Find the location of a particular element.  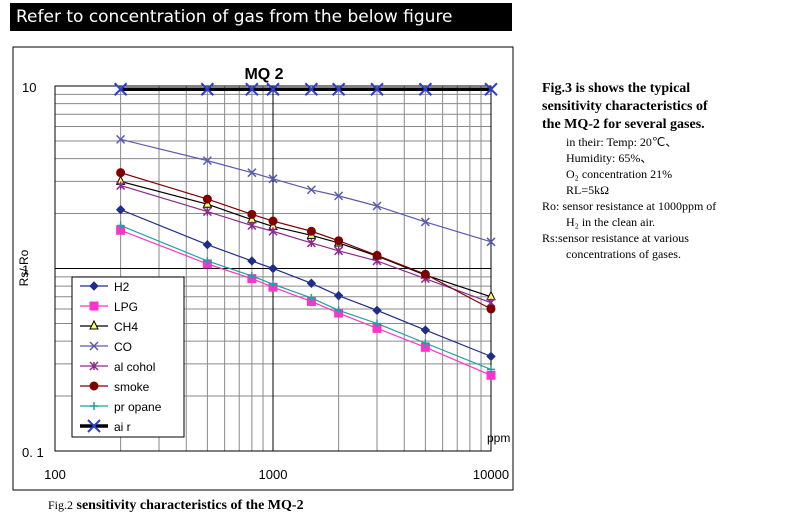

x-tick-label: 100 is located at coordinates (55, 474).